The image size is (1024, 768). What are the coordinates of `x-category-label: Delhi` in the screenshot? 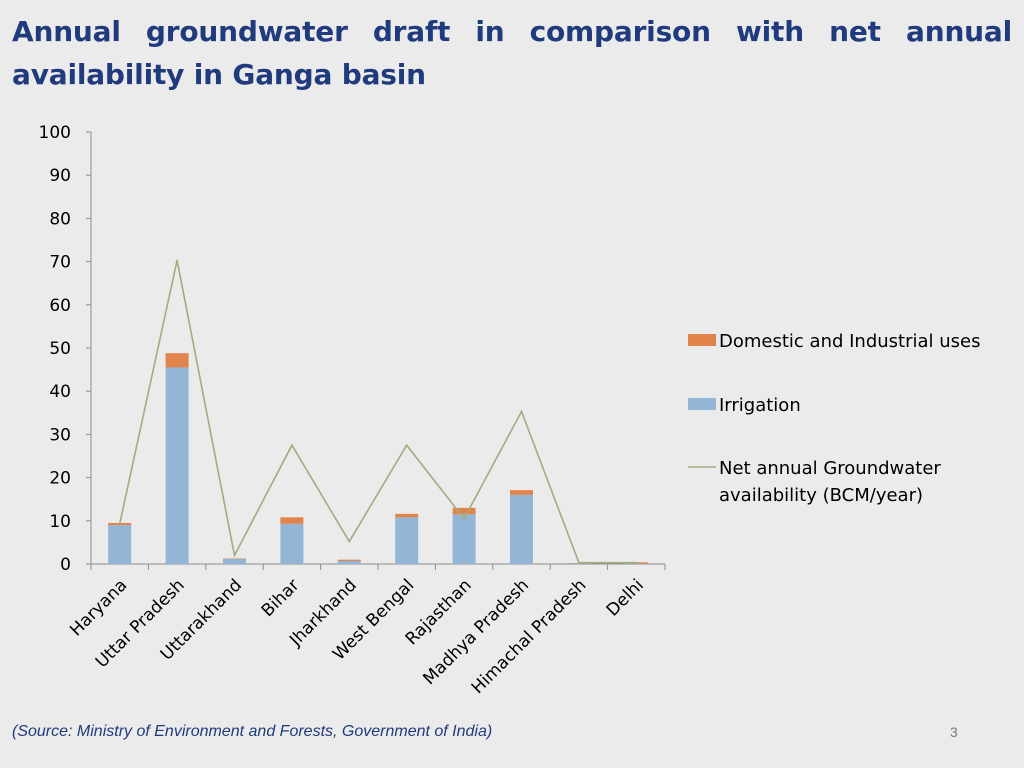 It's located at (625, 597).